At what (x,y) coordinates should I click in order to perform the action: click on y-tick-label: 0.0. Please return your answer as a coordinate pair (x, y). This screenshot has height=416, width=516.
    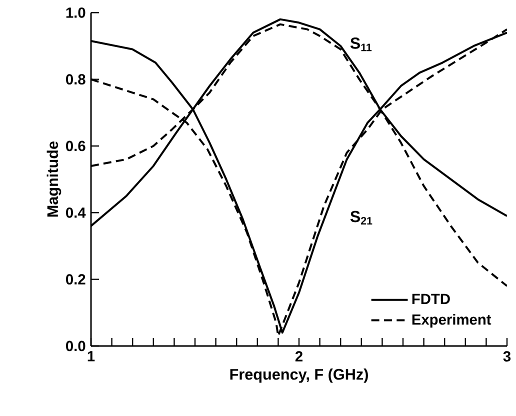
    Looking at the image, I should click on (76, 346).